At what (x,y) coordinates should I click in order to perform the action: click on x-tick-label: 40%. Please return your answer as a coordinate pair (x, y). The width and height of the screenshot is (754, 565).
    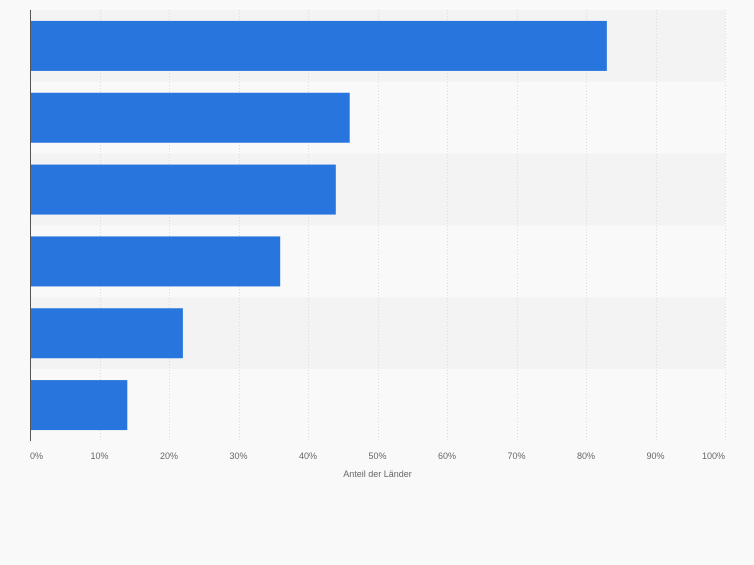
    Looking at the image, I should click on (308, 456).